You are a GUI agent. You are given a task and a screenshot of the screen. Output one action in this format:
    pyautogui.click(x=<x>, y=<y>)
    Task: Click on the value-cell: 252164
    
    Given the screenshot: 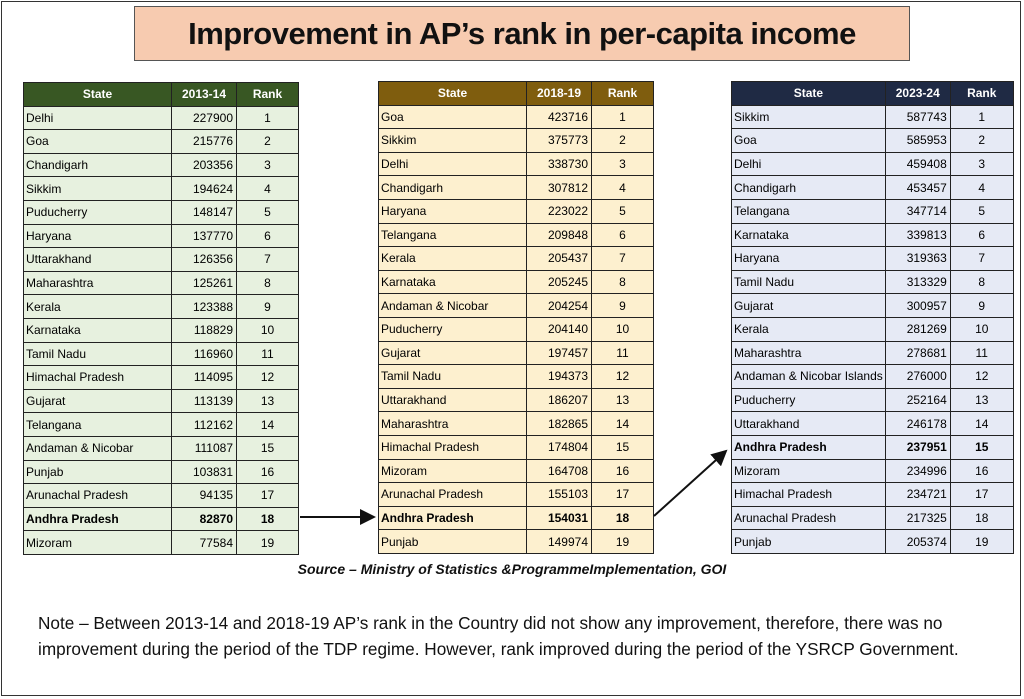 What is the action you would take?
    pyautogui.click(x=917, y=400)
    